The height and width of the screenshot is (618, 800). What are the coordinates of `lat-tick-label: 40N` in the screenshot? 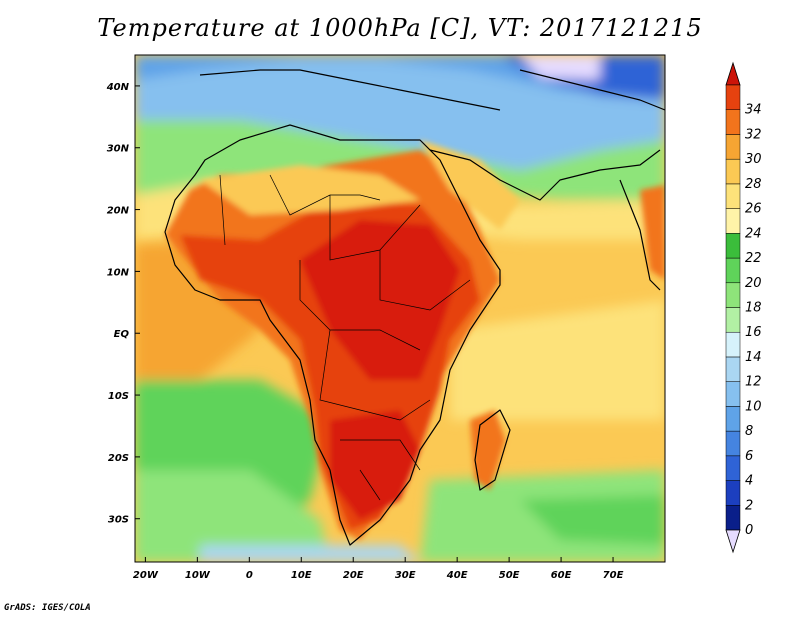 It's located at (118, 87).